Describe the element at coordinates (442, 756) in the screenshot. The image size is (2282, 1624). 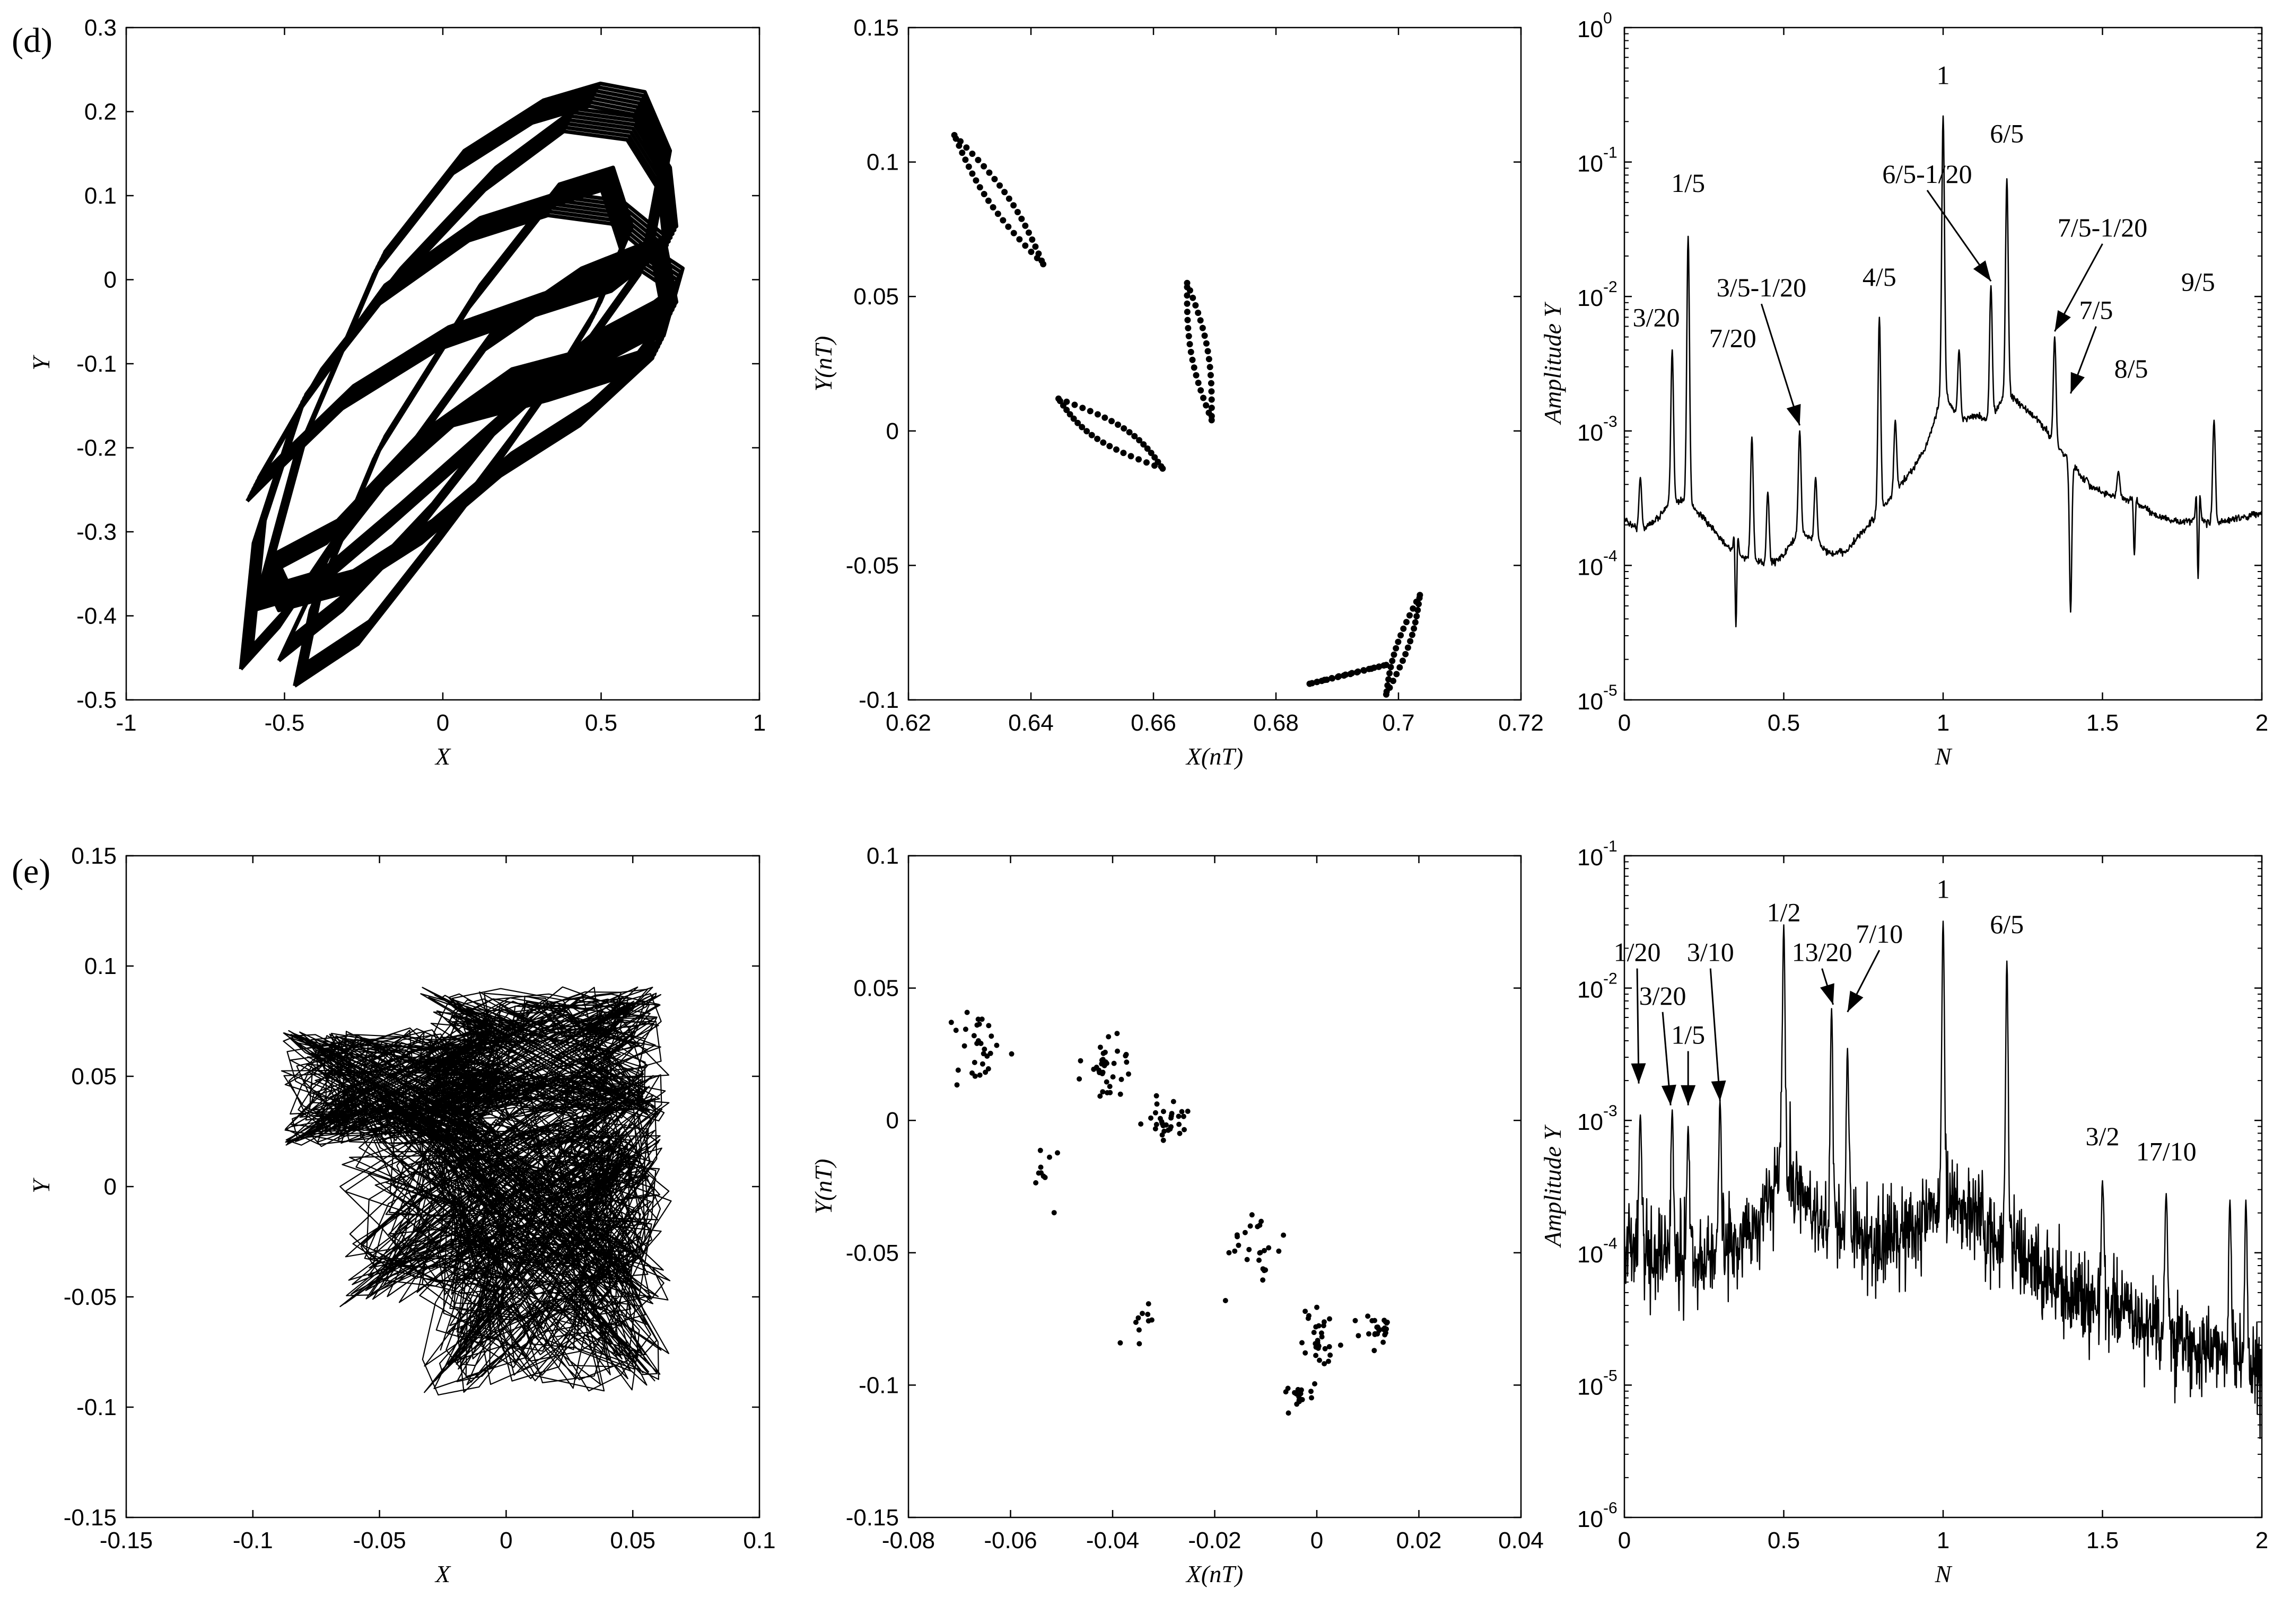
I see `x-axis-label: X` at that location.